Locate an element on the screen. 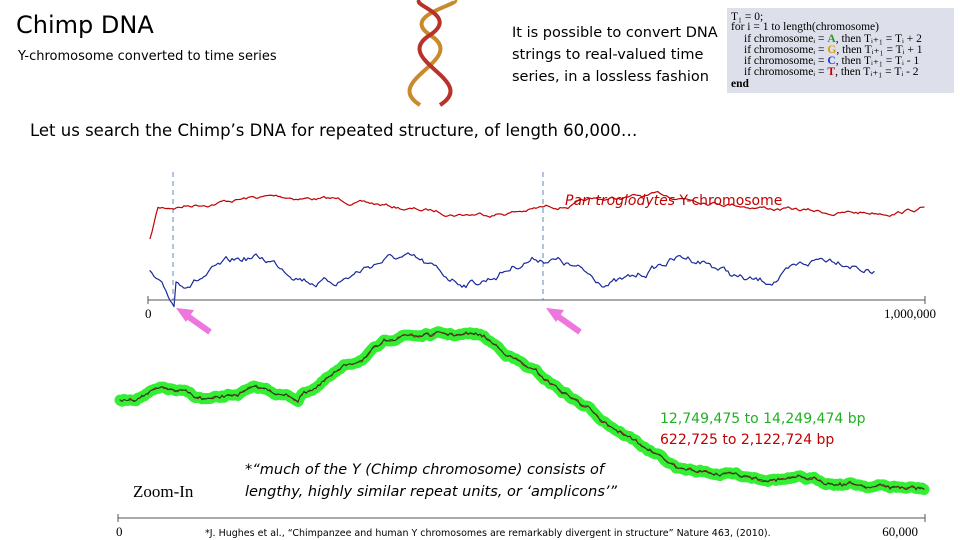 The width and height of the screenshot is (960, 540). code-letter: A is located at coordinates (831, 39).